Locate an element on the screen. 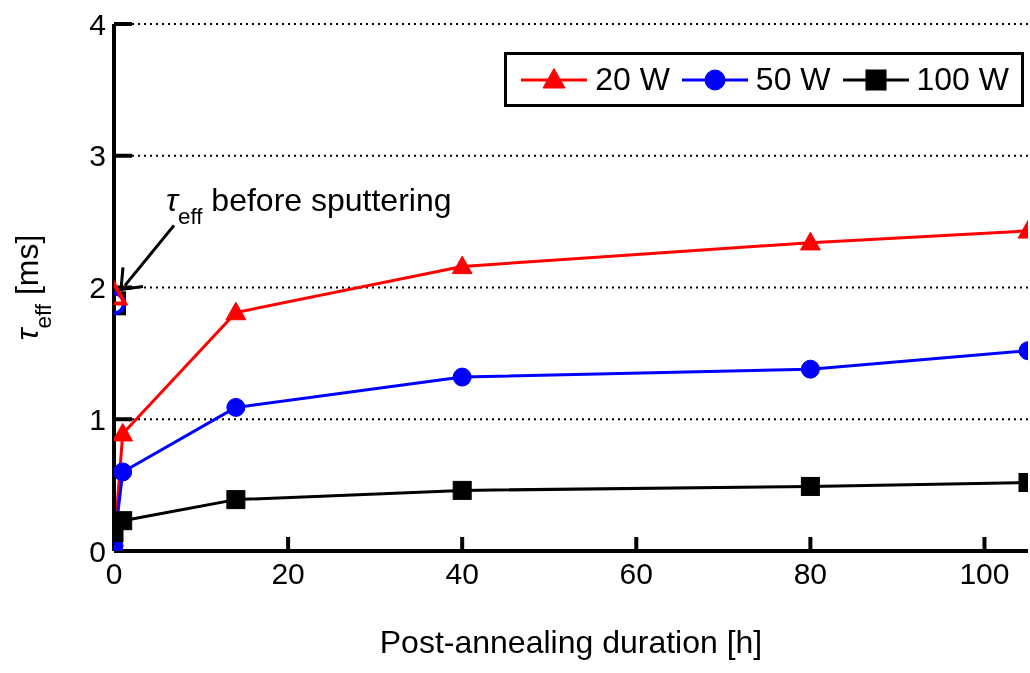 The width and height of the screenshot is (1030, 673). legend-label: 50 W is located at coordinates (793, 79).